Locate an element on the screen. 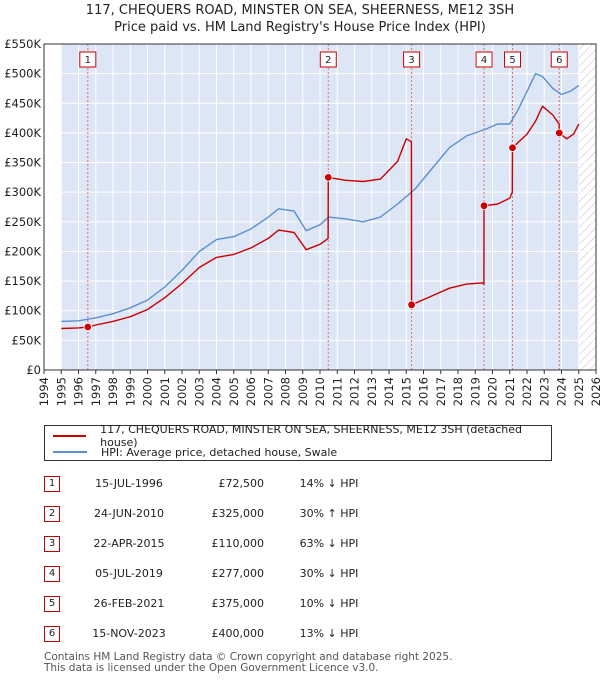  sale-date: 26-FEB-2021 is located at coordinates (129, 603).